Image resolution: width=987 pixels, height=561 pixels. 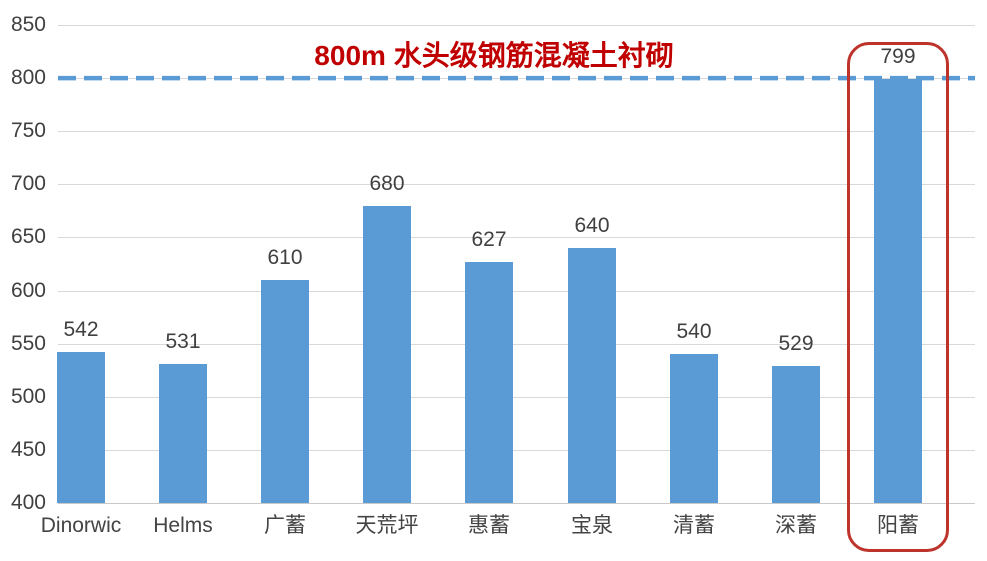 What do you see at coordinates (592, 525) in the screenshot?
I see `x-axis-label-宝泉: 宝泉` at bounding box center [592, 525].